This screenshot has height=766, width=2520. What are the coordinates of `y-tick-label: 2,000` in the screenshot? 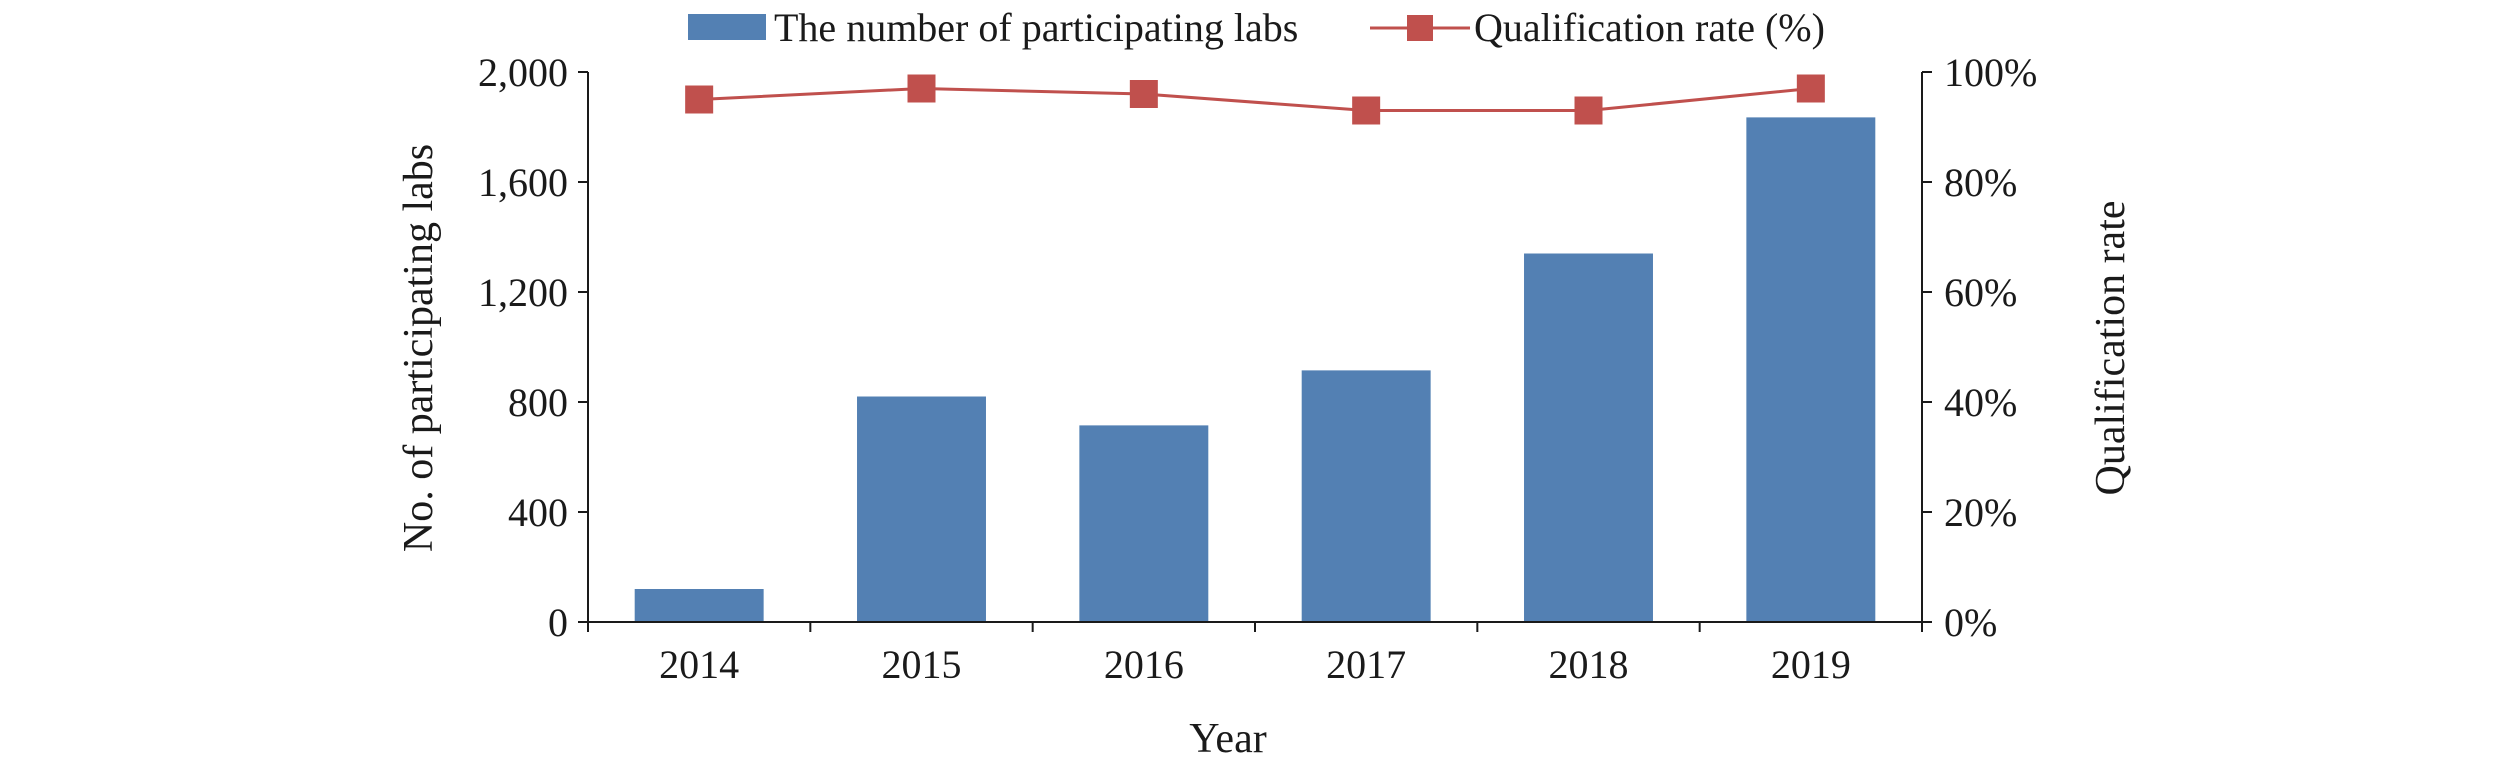 It's located at (523, 72).